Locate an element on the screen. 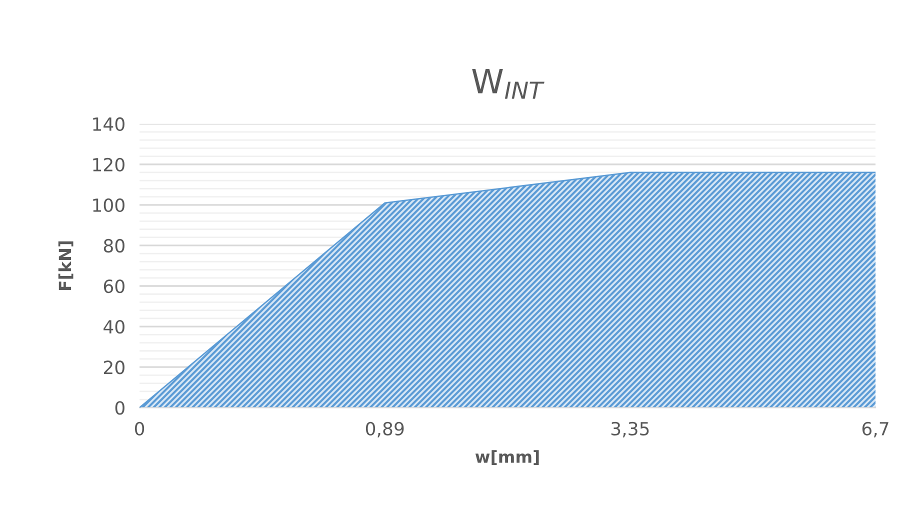  x-tick-label: 0,89 is located at coordinates (385, 430).